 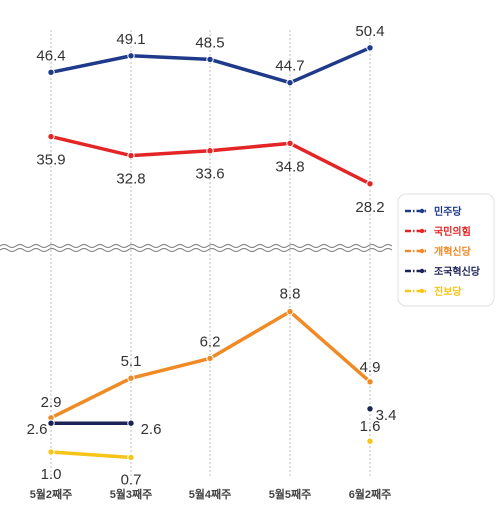 What do you see at coordinates (370, 367) in the screenshot?
I see `series-3-label-5: 4.9` at bounding box center [370, 367].